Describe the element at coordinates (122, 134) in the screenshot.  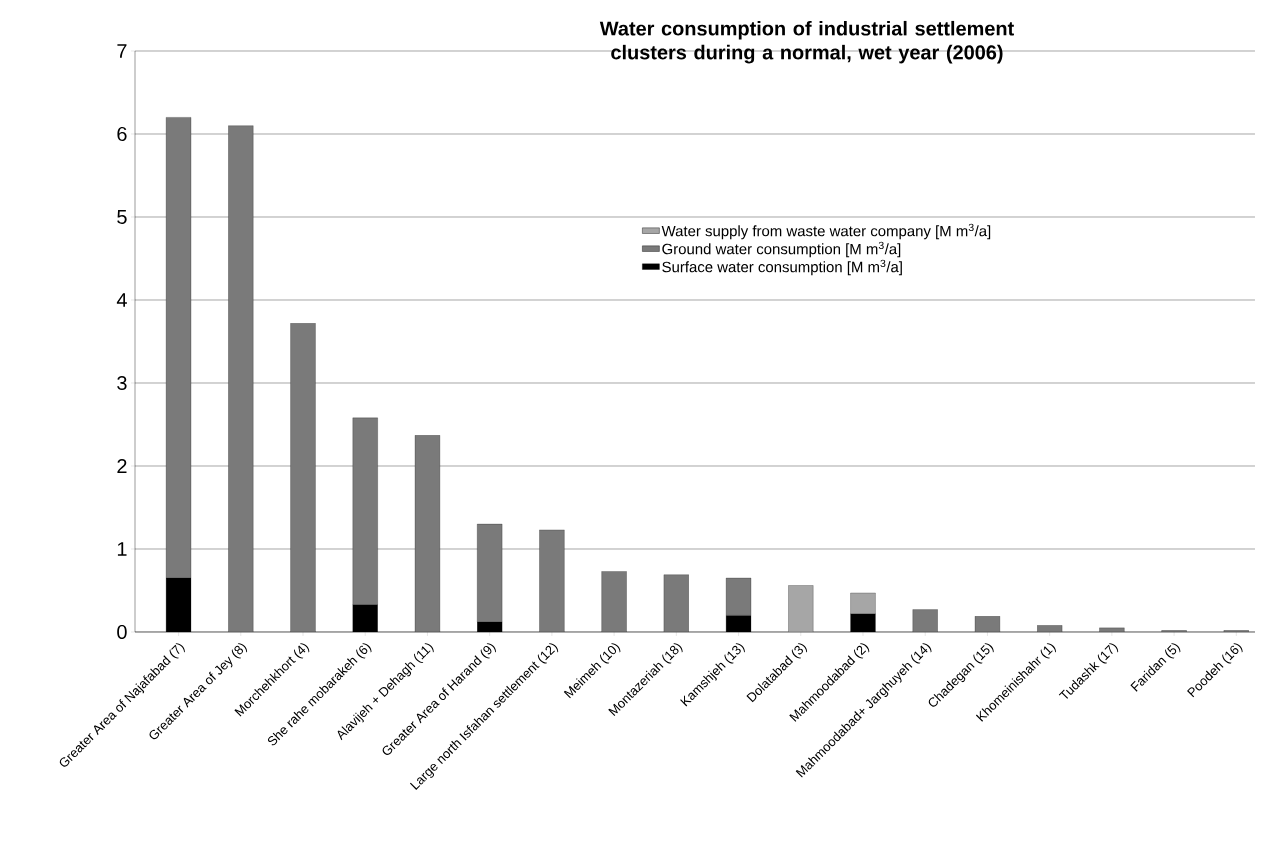
I see `y-tick-label: 6` at that location.